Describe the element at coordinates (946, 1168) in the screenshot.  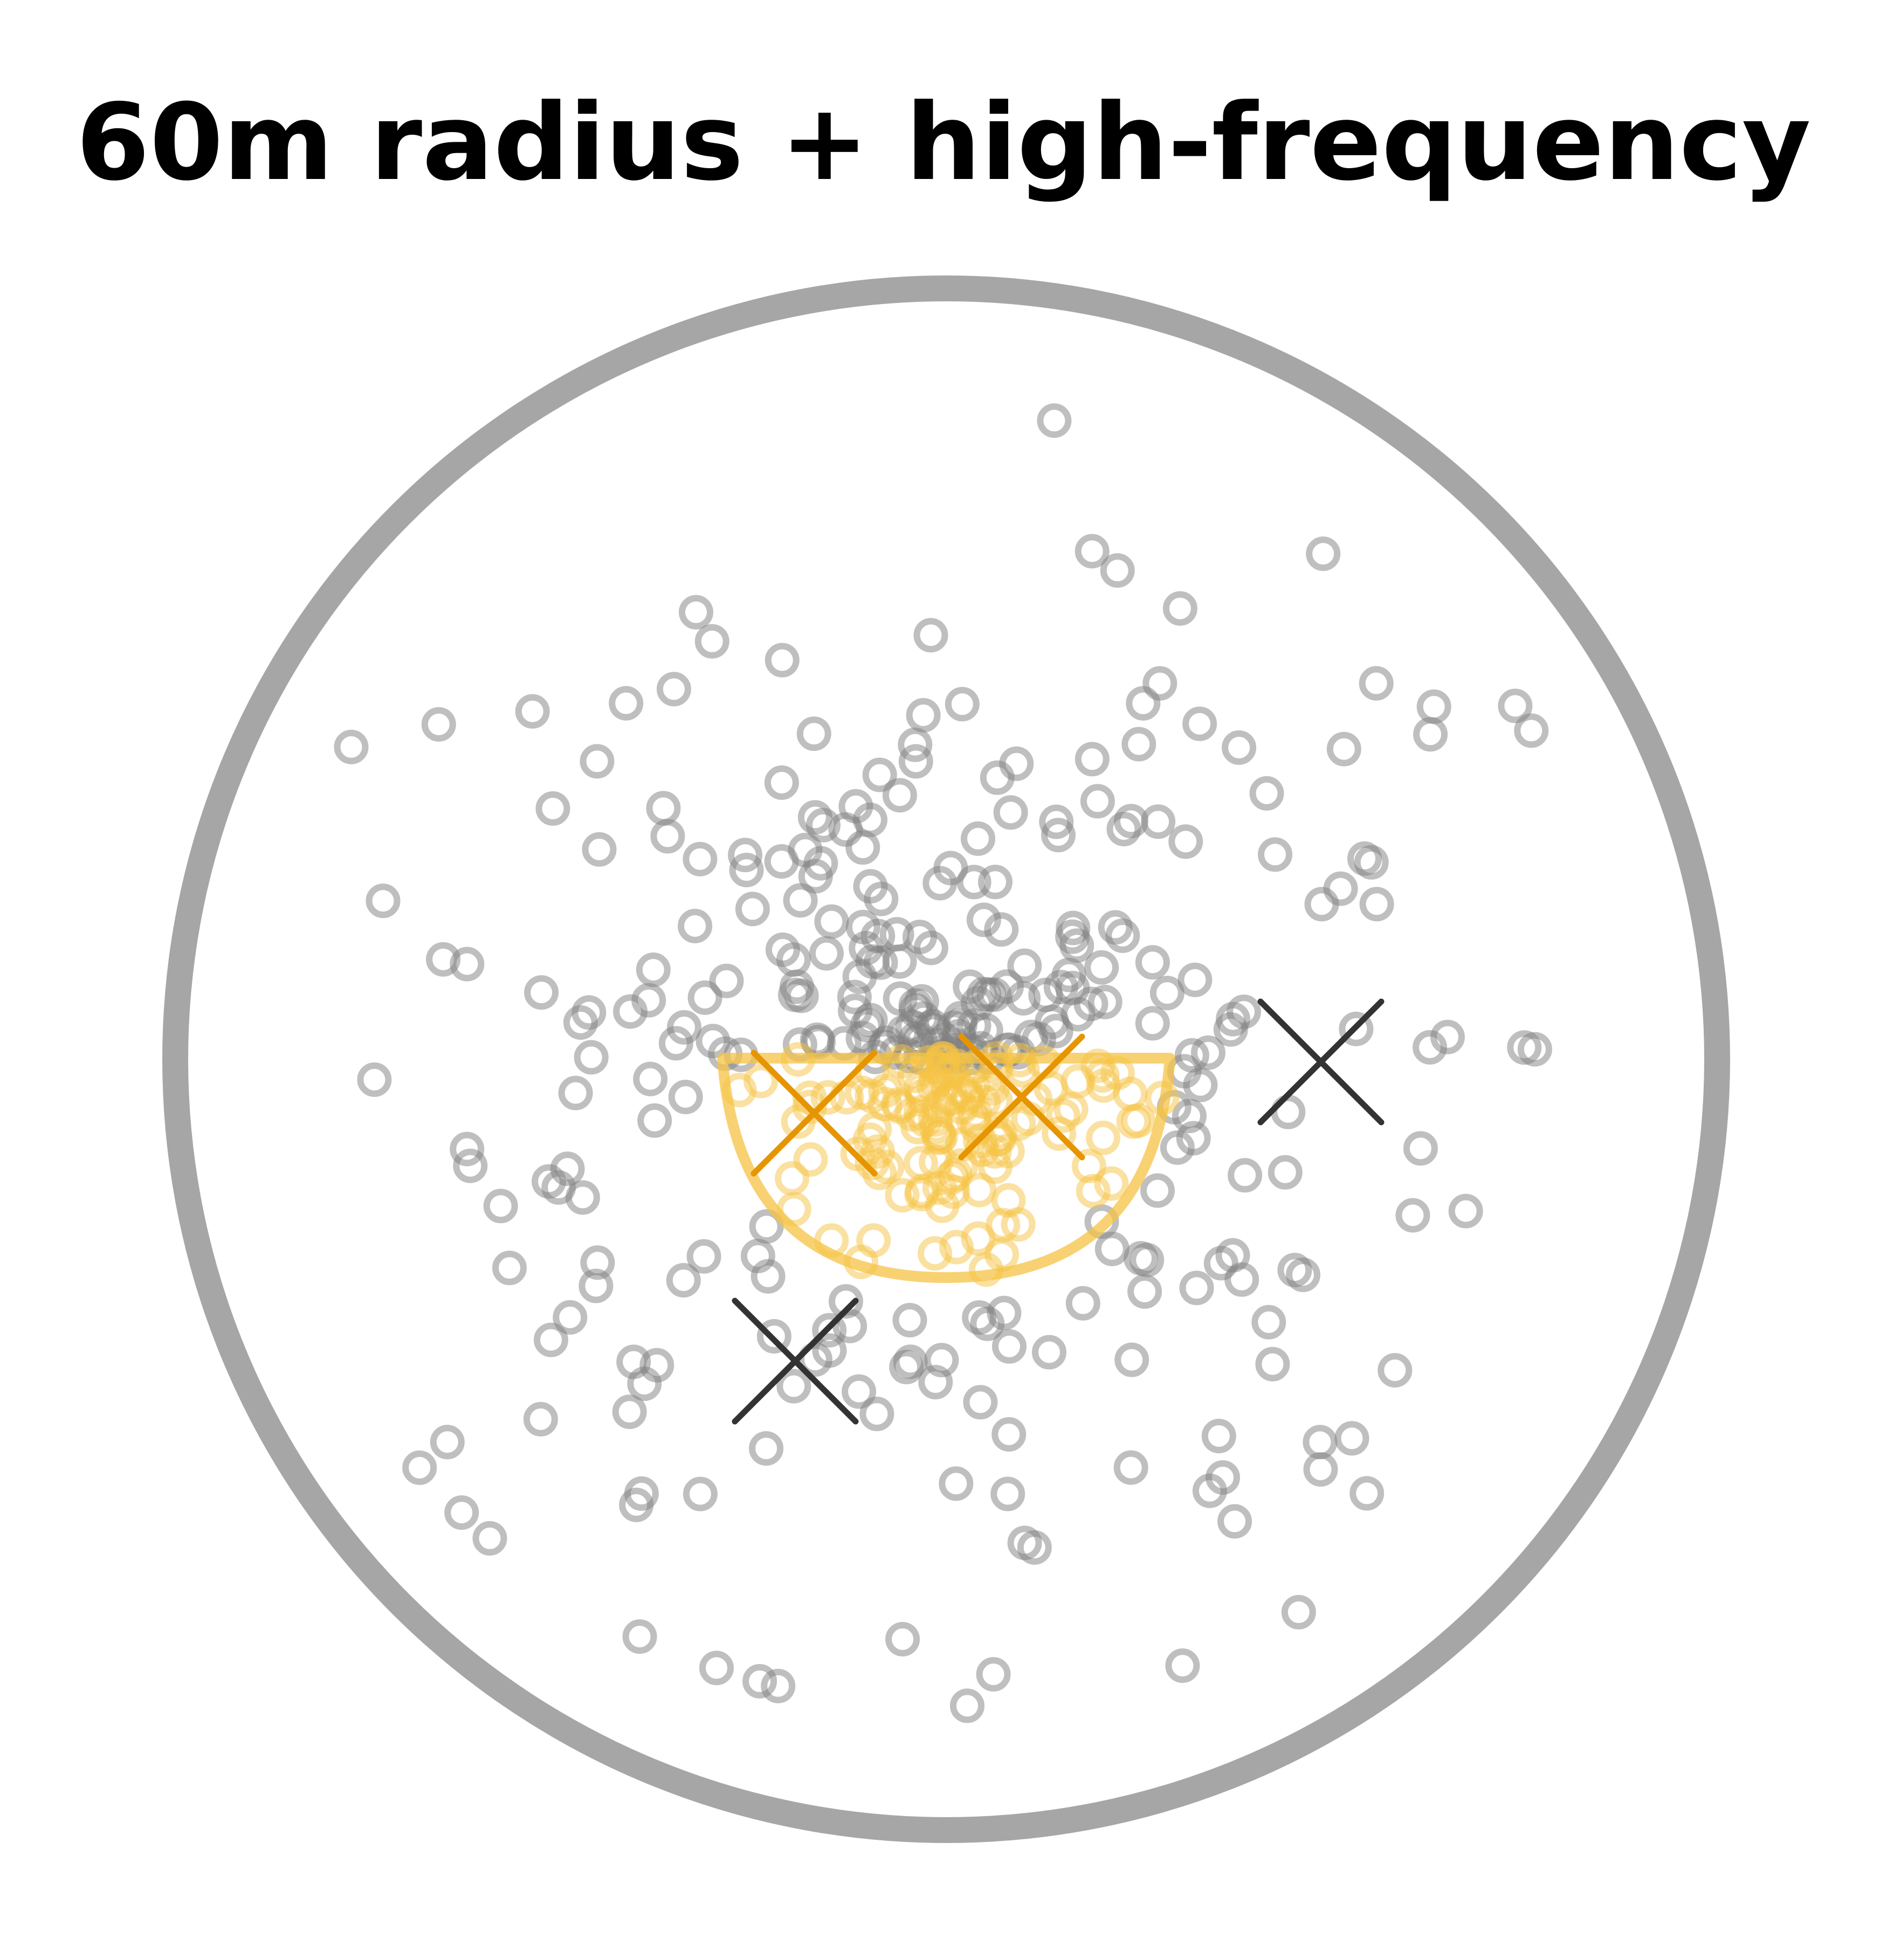
I see `high-frequency-region` at that location.